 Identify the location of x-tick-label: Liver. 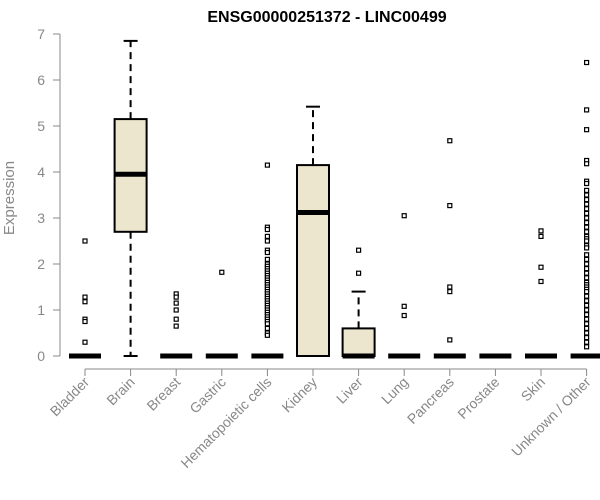
(349, 390).